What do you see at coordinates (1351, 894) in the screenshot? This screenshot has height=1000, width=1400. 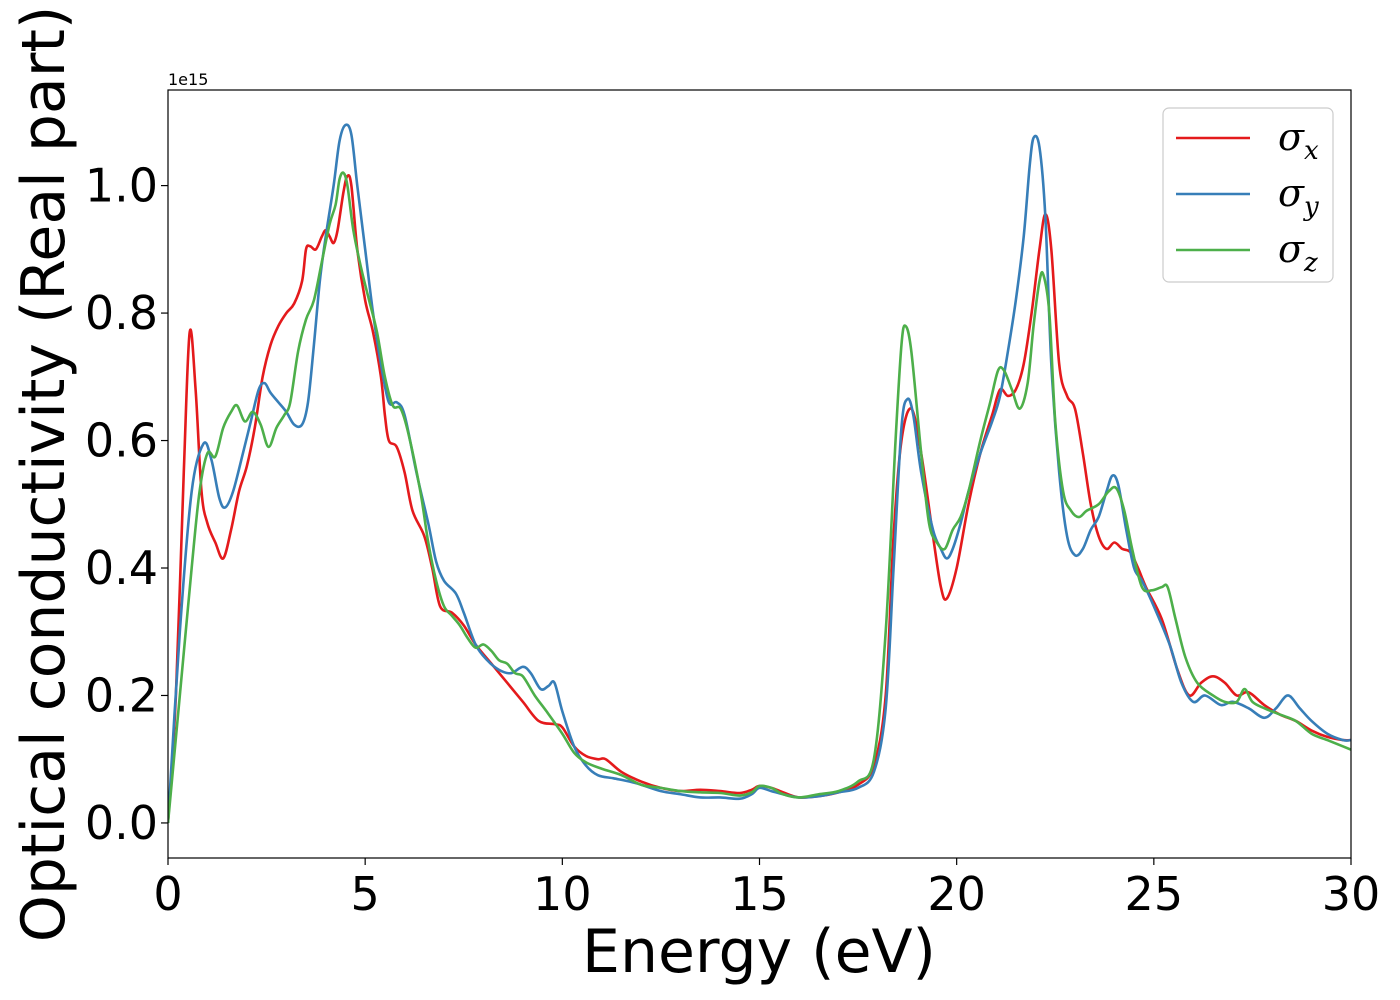 I see `x-tick-label: 30` at bounding box center [1351, 894].